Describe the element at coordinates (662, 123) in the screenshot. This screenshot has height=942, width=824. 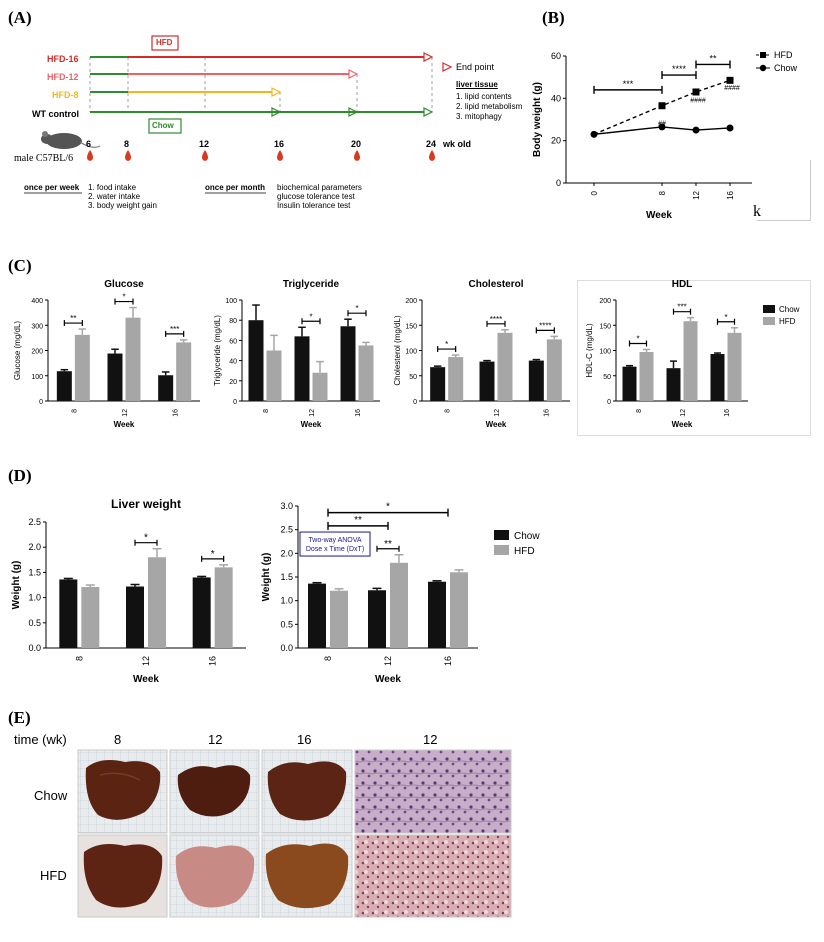
I see `hash-label: ##` at that location.